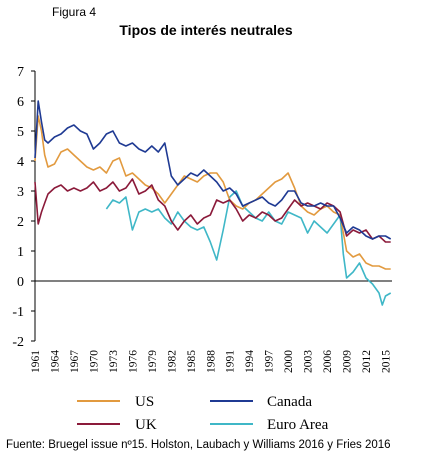 The image size is (438, 456). What do you see at coordinates (74, 12) in the screenshot?
I see `figure-label: Figura 4` at bounding box center [74, 12].